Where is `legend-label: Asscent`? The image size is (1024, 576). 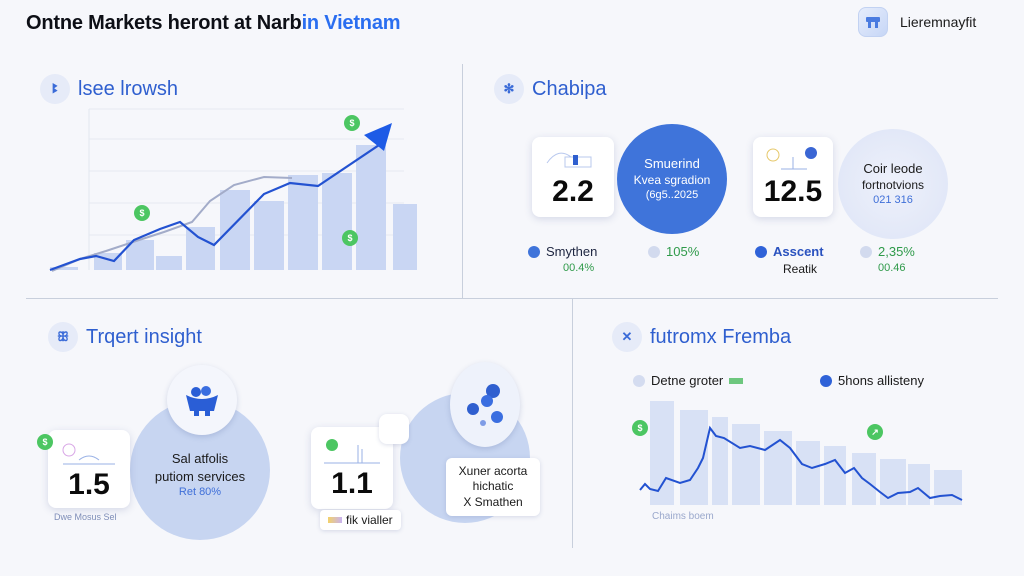
legend-label: Asscent is located at coordinates (798, 251).